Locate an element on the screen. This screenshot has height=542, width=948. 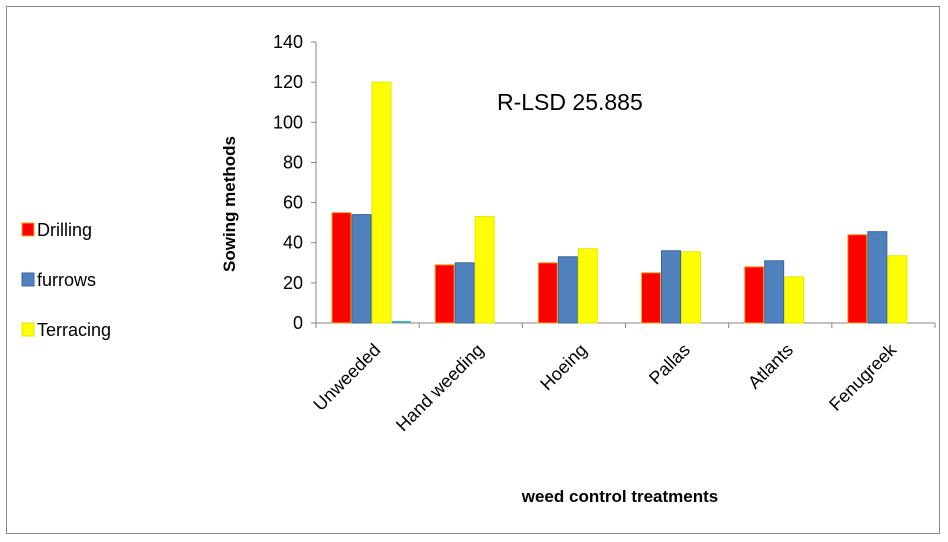
category-label: Hoeing is located at coordinates (563, 367).